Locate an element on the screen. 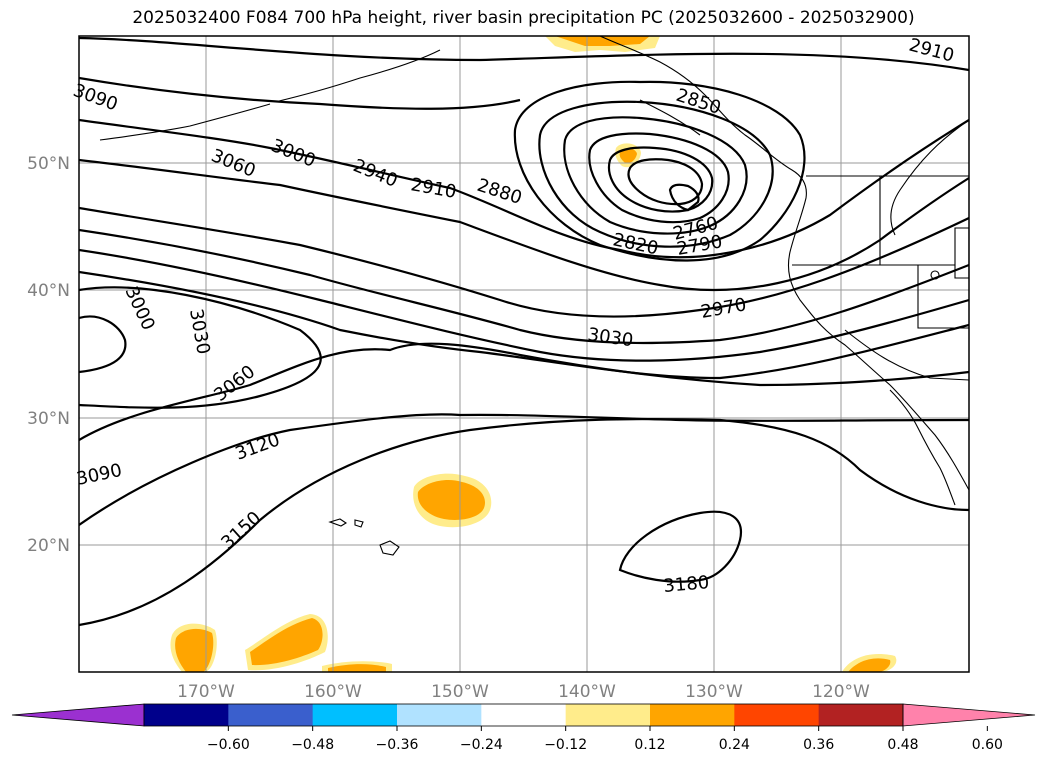 Image resolution: width=1047 pixels, height=765 pixels. contour-label: 3000 is located at coordinates (293, 153).